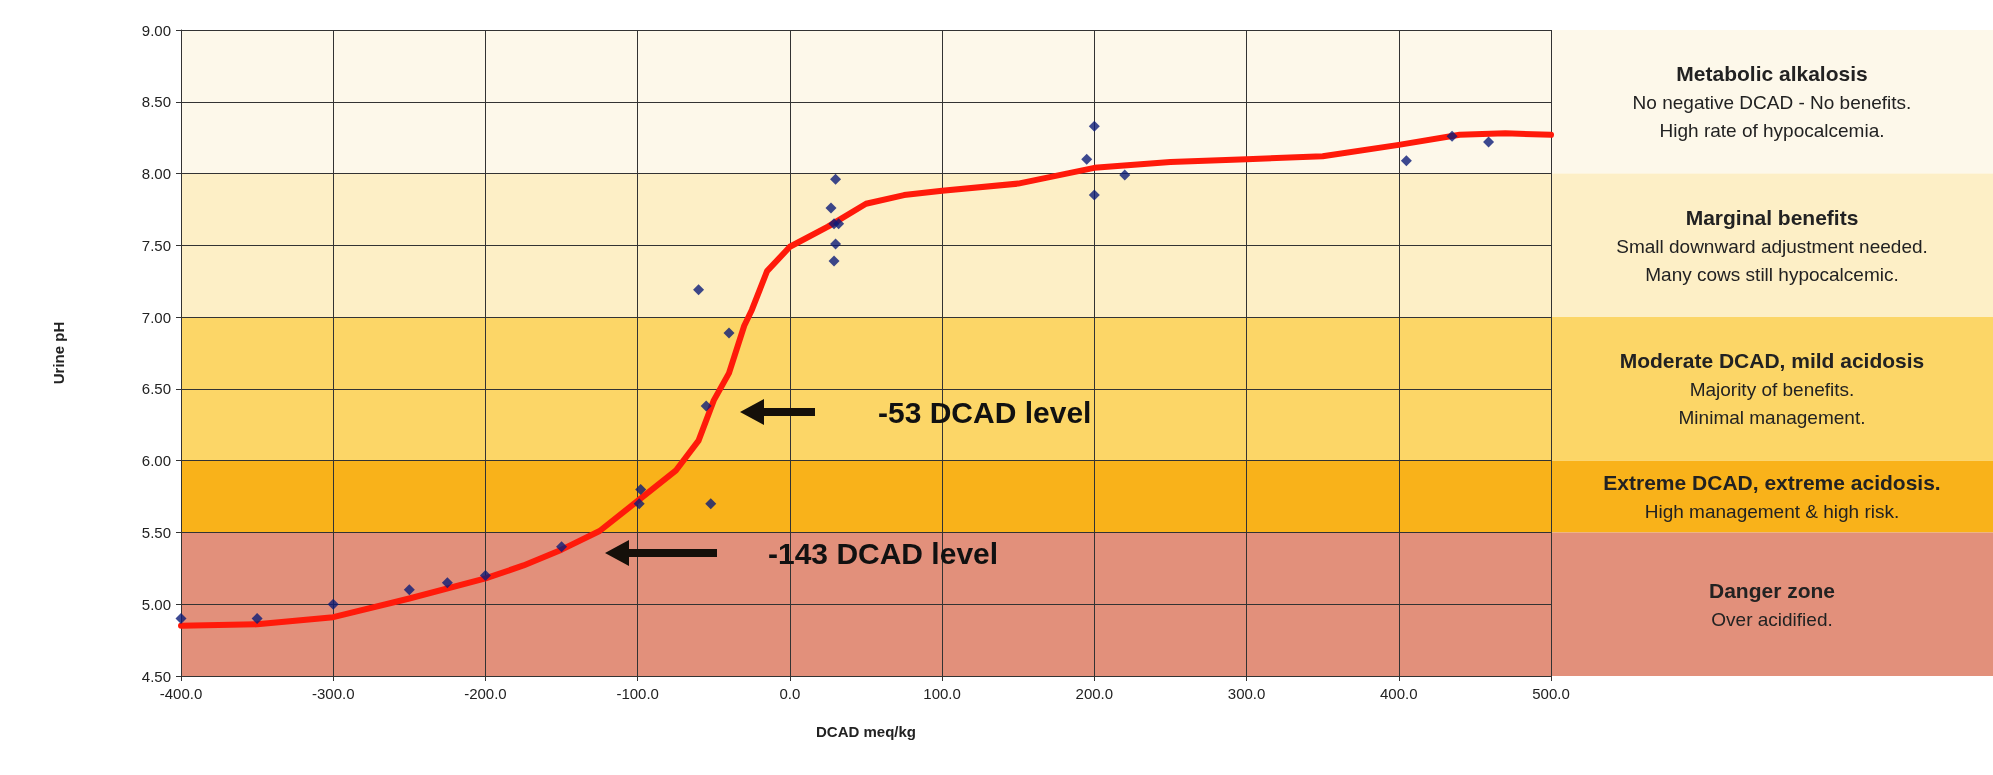 This screenshot has height=775, width=1993. I want to click on x-tick-label: 500.0, so click(1551, 693).